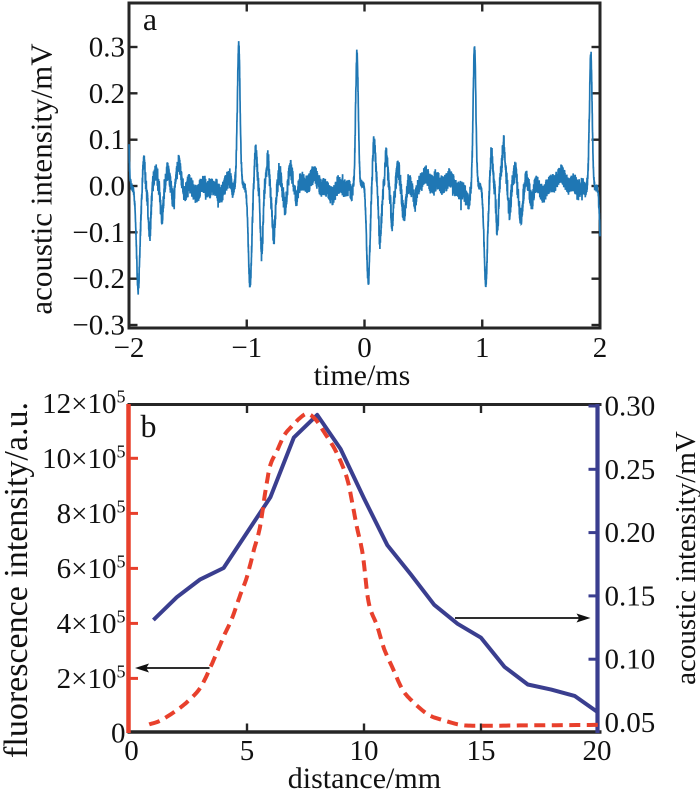 This screenshot has width=700, height=790. What do you see at coordinates (362, 375) in the screenshot?
I see `svg-text: time/ms` at bounding box center [362, 375].